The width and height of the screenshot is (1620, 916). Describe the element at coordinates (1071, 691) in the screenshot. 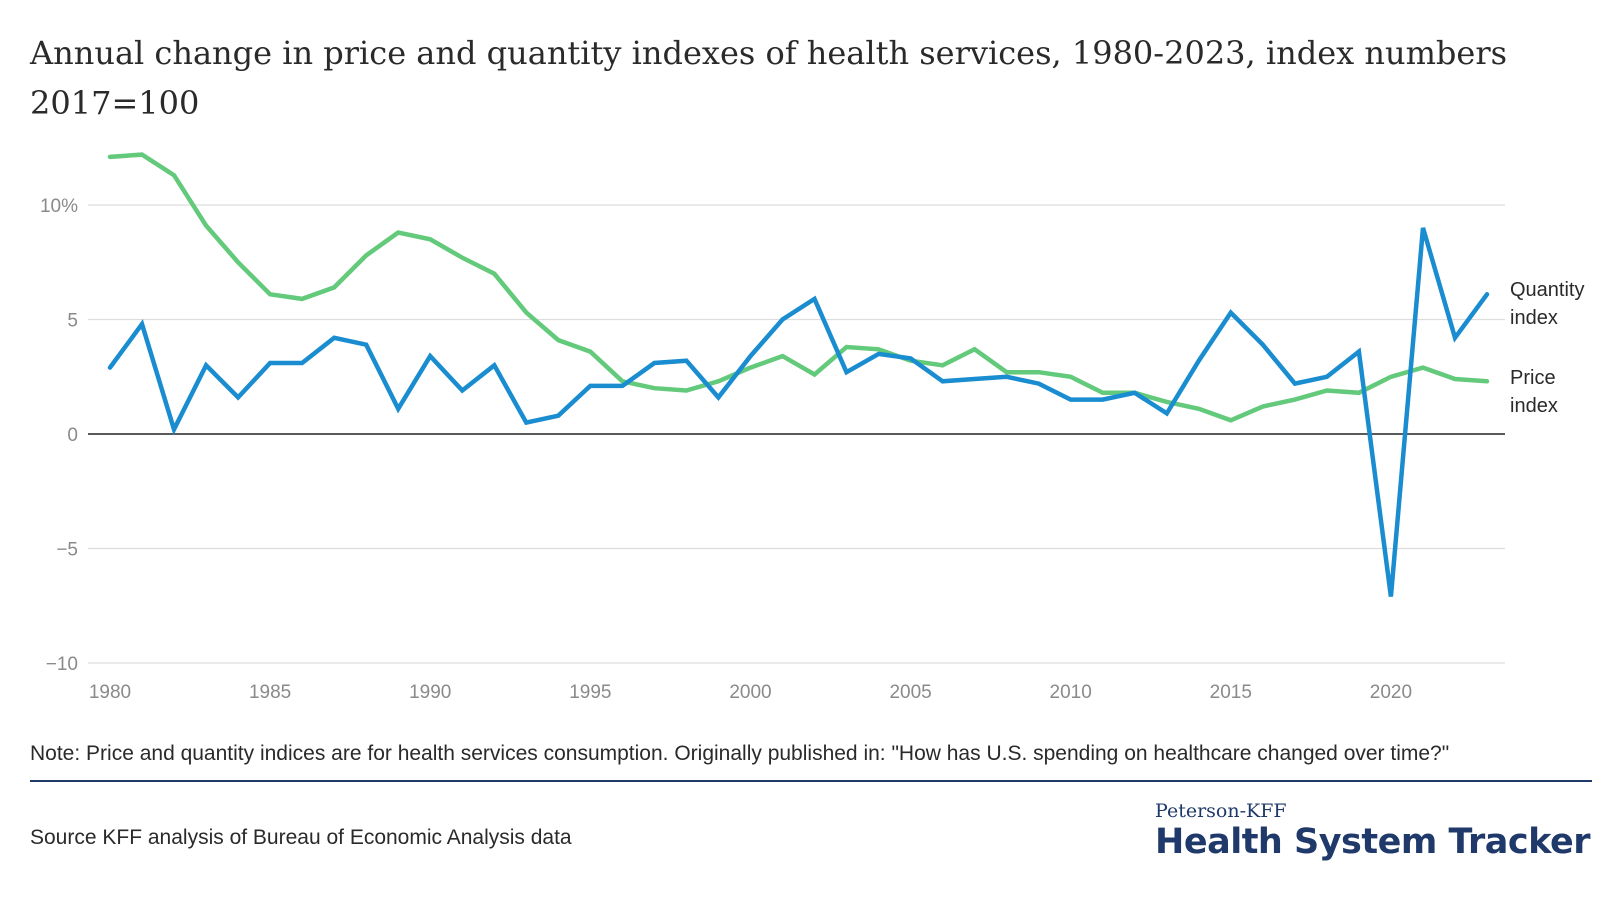

I see `x-tick-label: 2010` at that location.